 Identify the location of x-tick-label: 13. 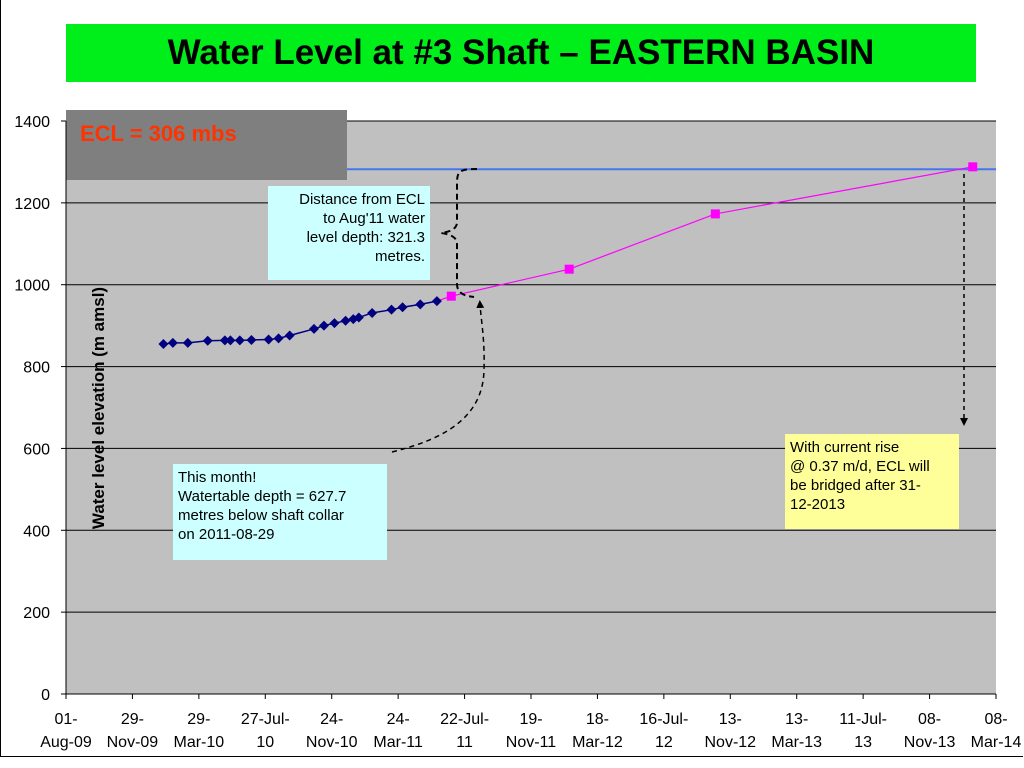
(863, 742).